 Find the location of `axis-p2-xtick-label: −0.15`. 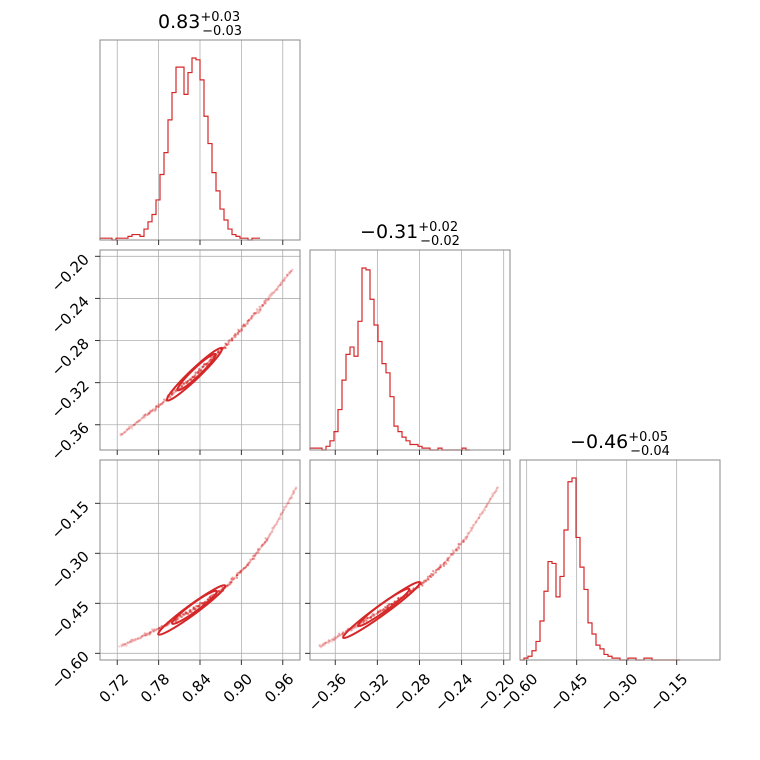

axis-p2-xtick-label: −0.15 is located at coordinates (668, 692).